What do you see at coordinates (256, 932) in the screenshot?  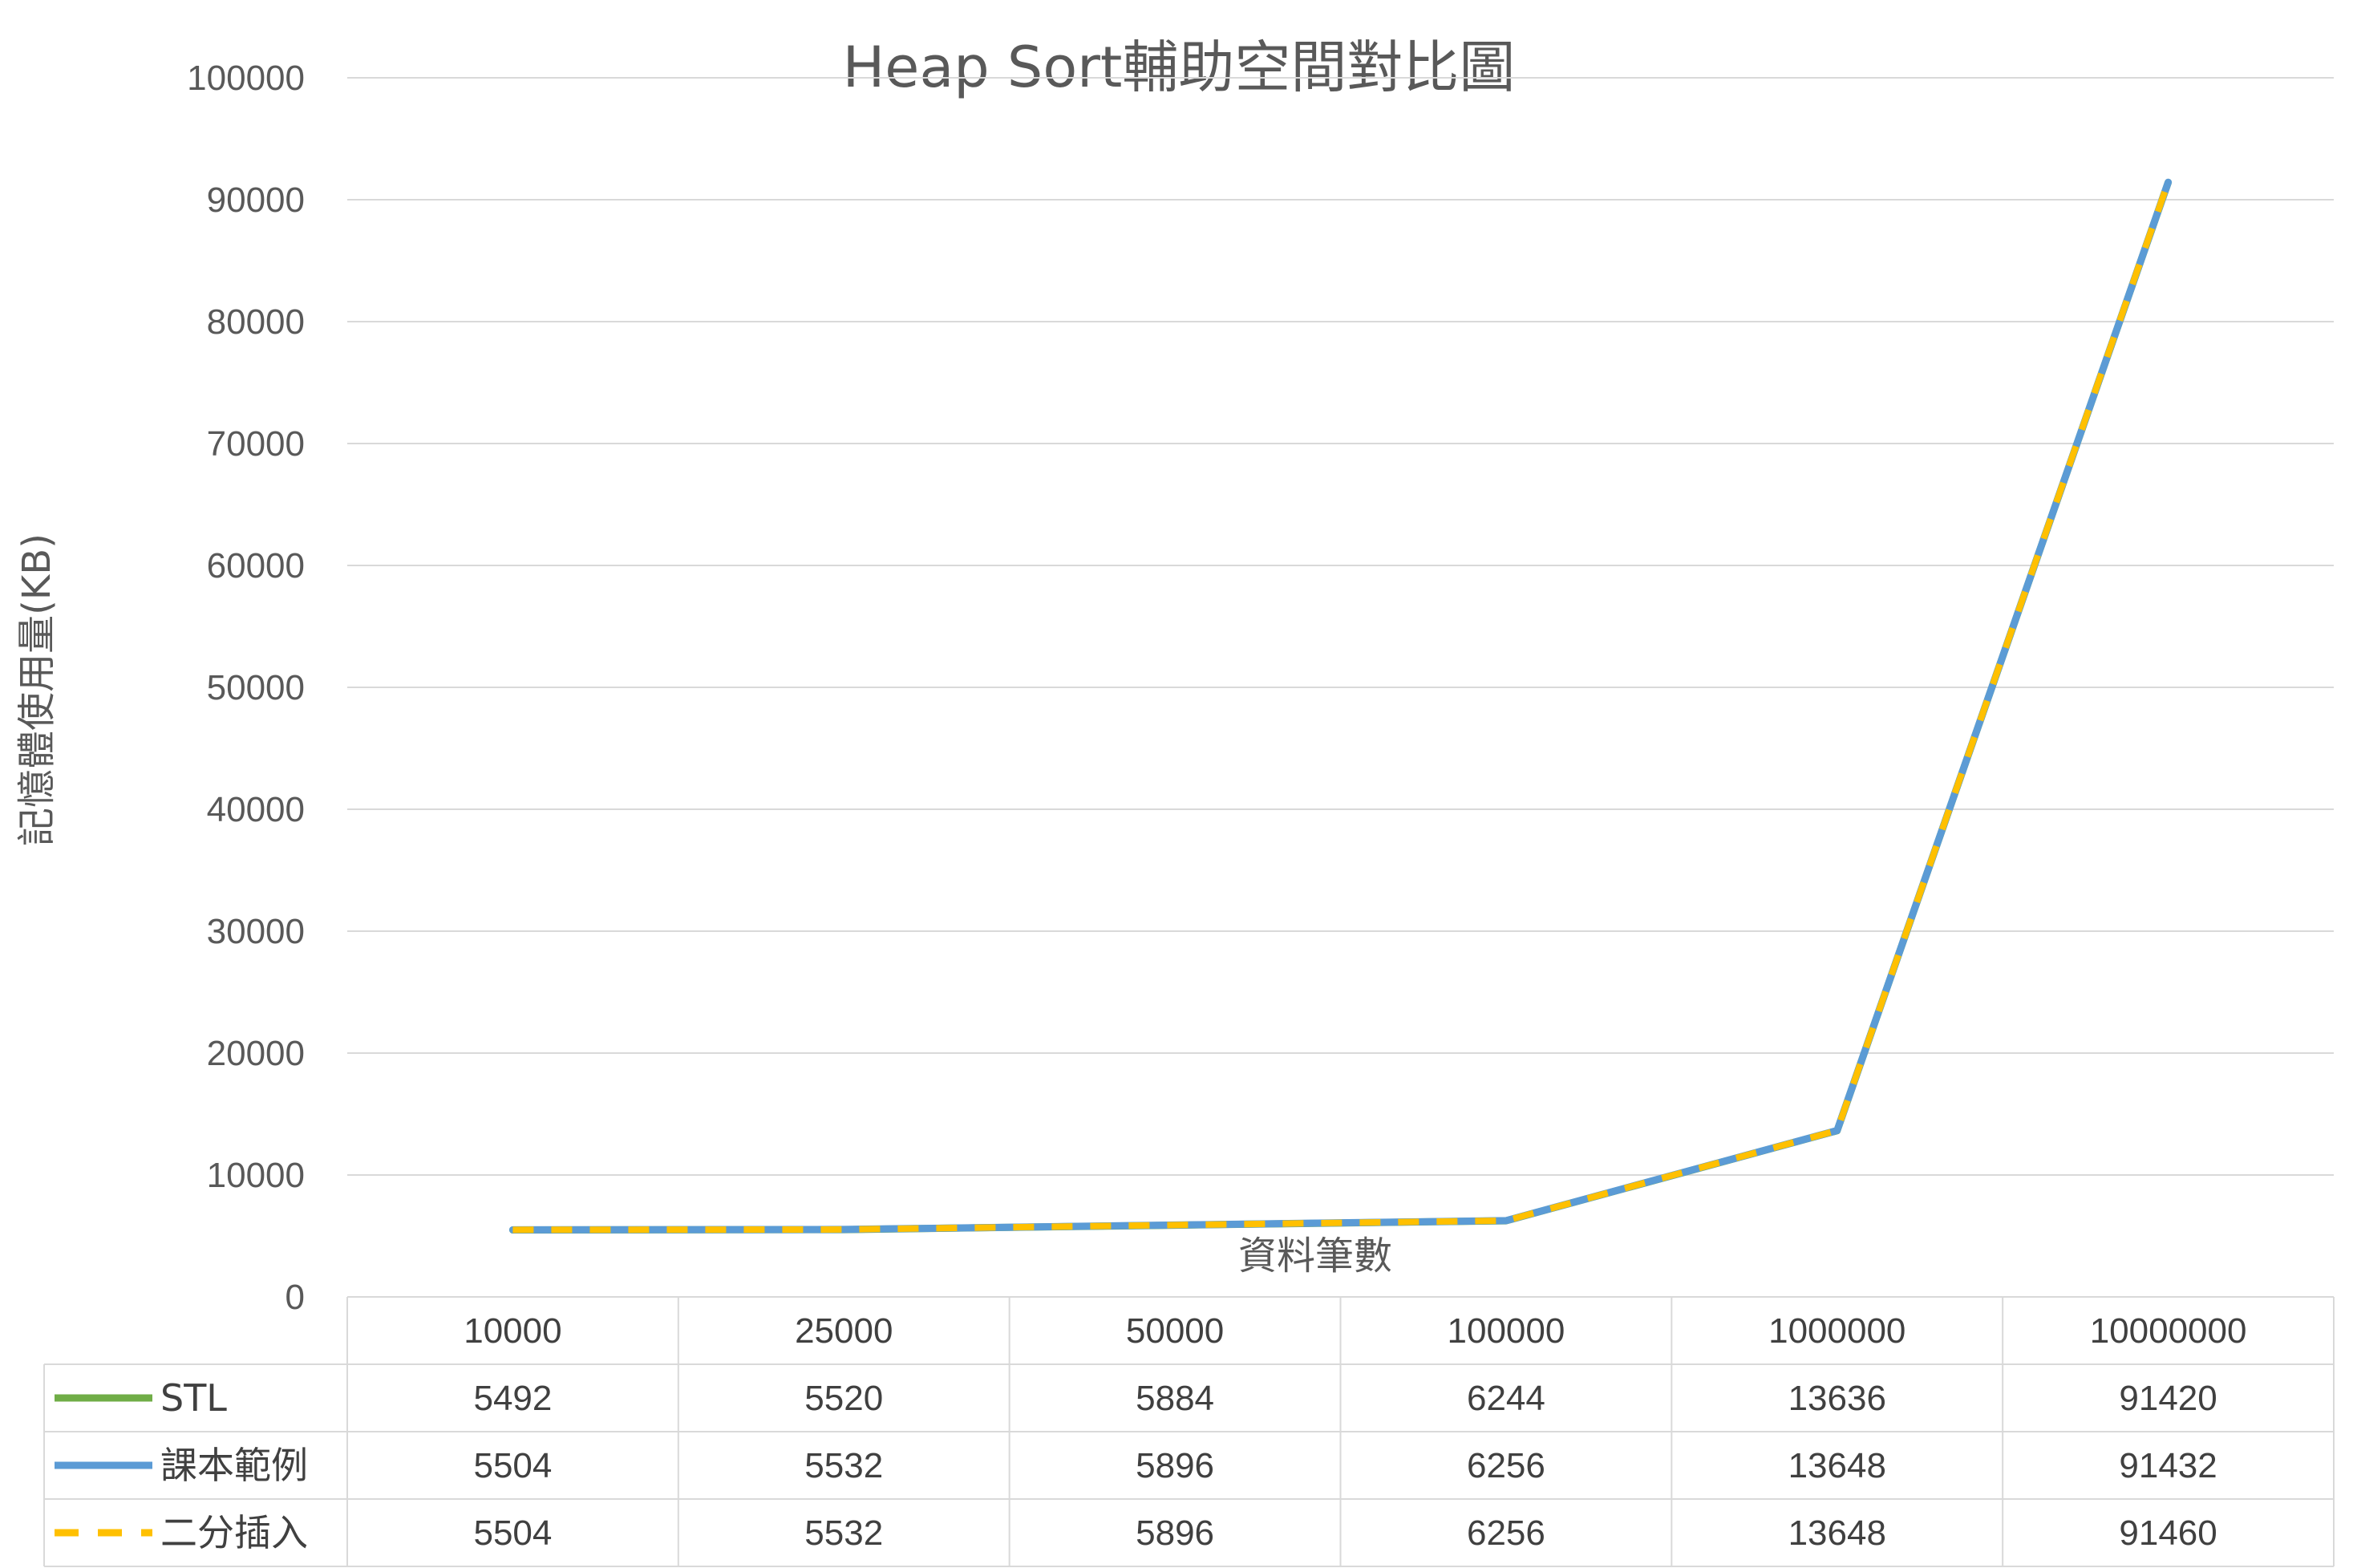 I see `y-tick-label: 30000` at bounding box center [256, 932].